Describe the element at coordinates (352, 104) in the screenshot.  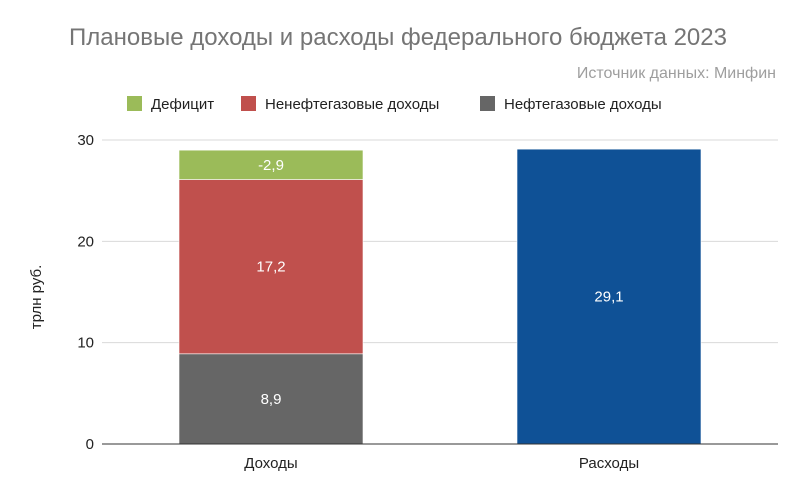
I see `legend-label-1: Ненефтегазовые доходы` at that location.